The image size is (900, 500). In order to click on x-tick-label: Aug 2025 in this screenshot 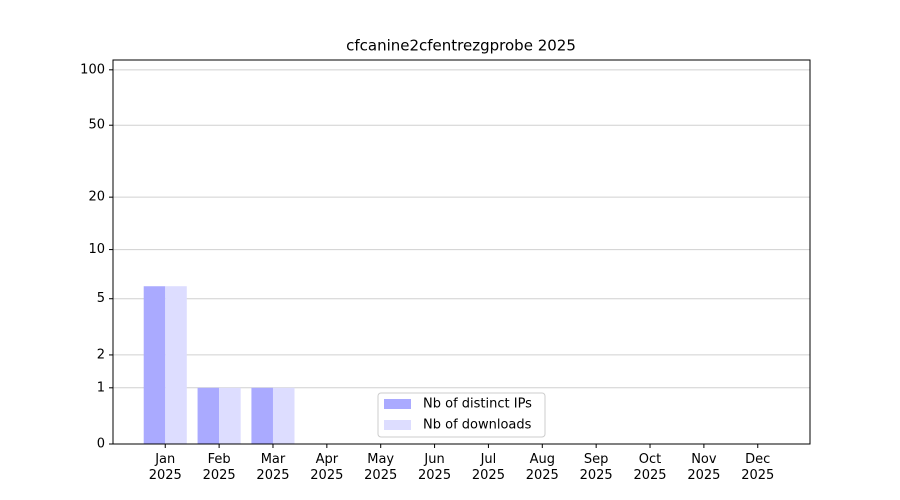, I will do `click(542, 467)`.